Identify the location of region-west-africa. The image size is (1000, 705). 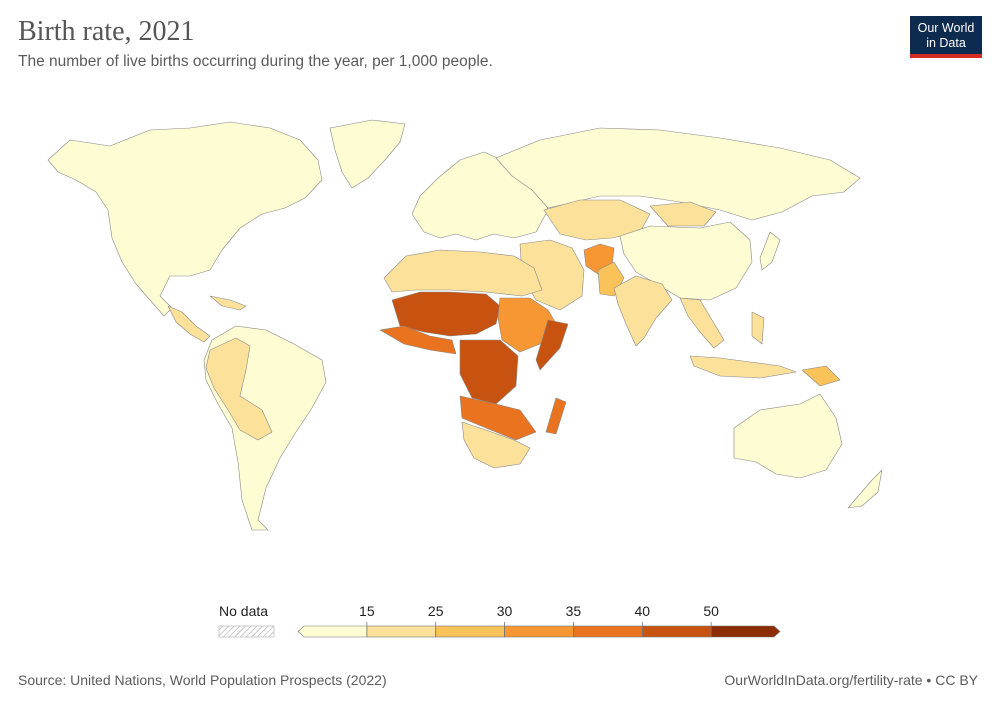
(418, 340).